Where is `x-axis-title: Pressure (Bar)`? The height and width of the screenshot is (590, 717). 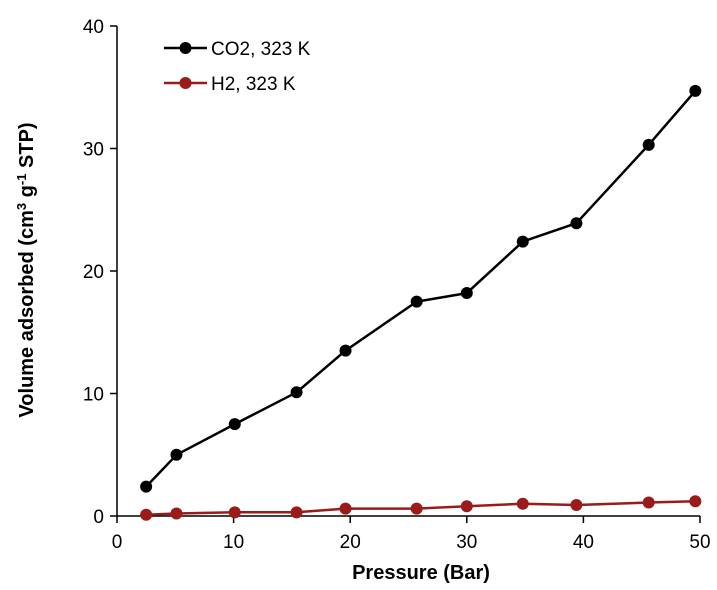
x-axis-title: Pressure (Bar) is located at coordinates (421, 573).